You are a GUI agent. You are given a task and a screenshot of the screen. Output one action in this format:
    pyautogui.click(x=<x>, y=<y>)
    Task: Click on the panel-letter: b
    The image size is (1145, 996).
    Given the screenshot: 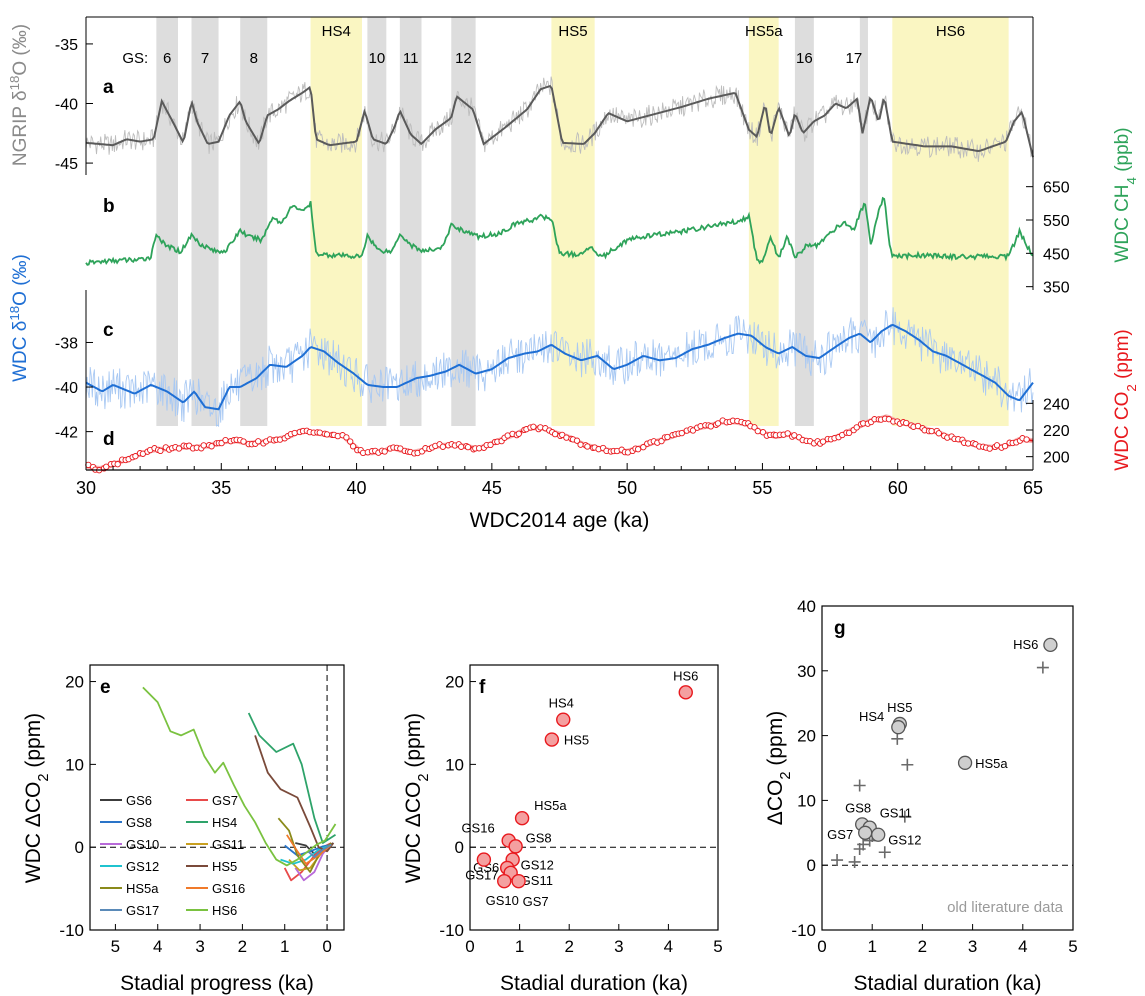 What is the action you would take?
    pyautogui.click(x=109, y=206)
    